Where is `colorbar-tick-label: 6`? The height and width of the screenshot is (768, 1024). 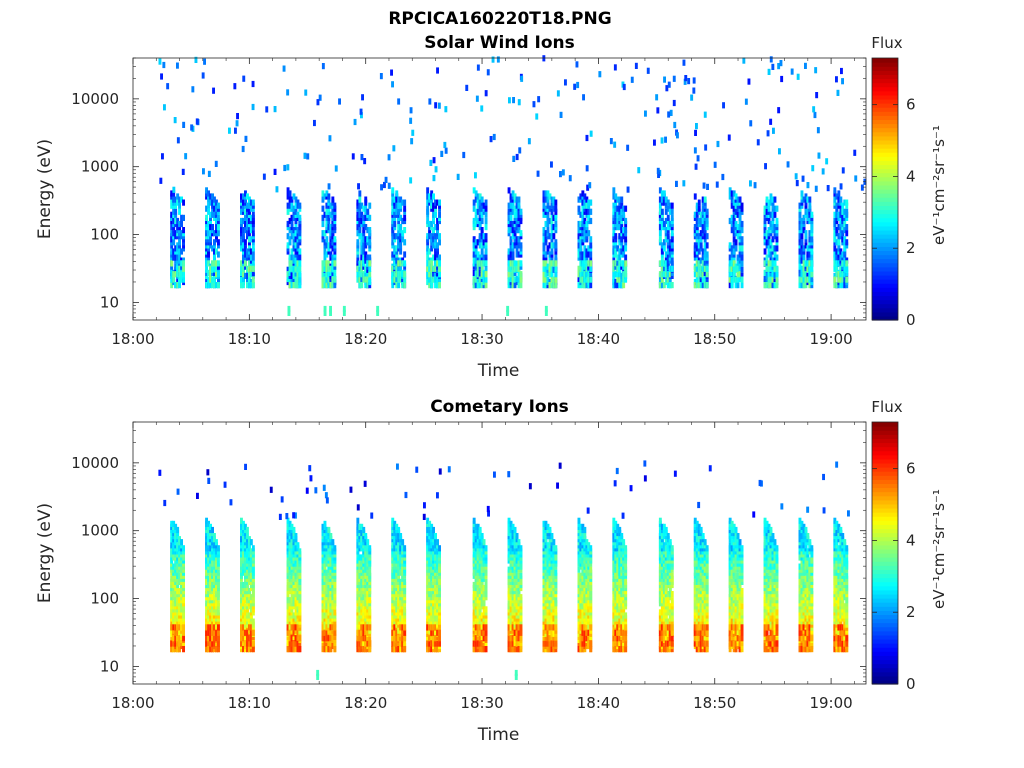
colorbar-tick-label: 6 is located at coordinates (911, 105).